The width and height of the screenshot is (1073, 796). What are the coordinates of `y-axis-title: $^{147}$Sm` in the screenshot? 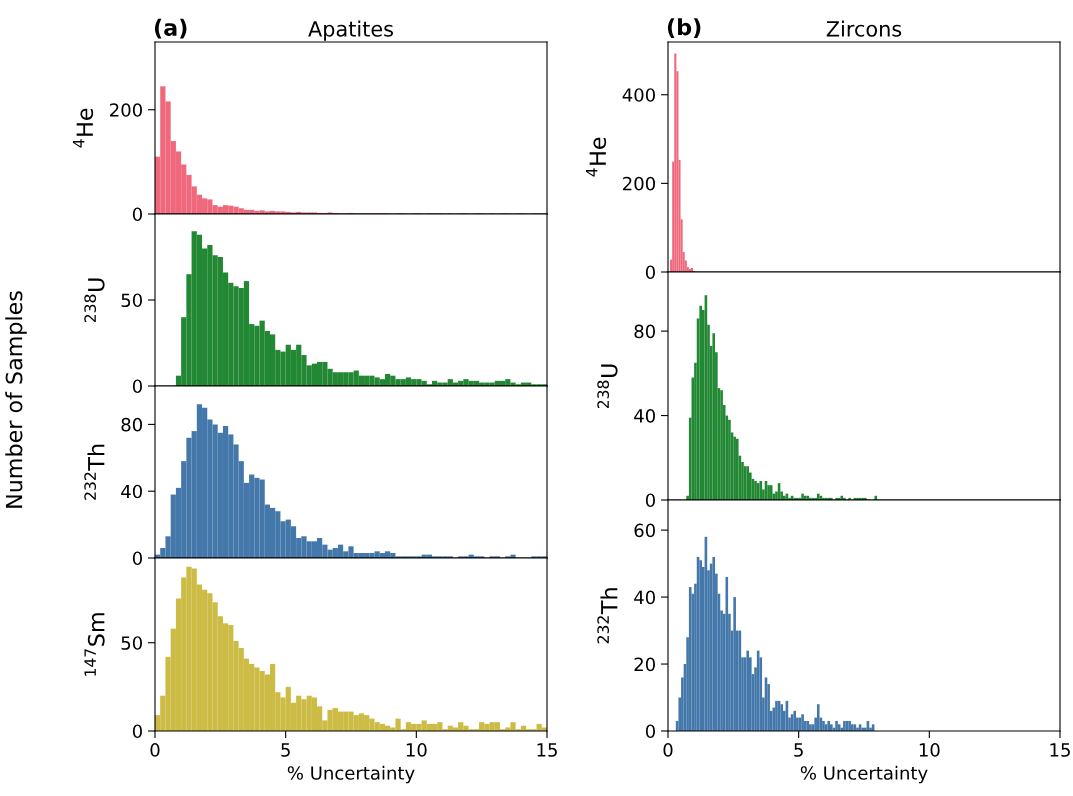 It's located at (94, 644).